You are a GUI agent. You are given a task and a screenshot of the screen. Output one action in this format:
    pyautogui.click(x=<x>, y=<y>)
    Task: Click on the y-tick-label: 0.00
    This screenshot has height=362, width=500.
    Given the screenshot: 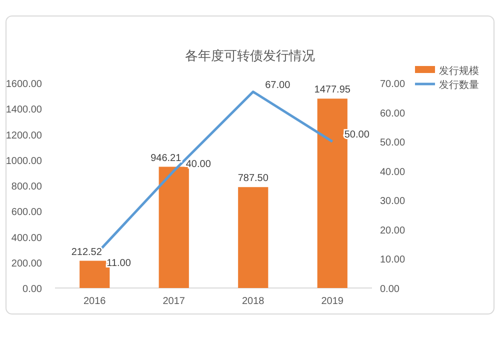 What is the action you would take?
    pyautogui.click(x=32, y=289)
    